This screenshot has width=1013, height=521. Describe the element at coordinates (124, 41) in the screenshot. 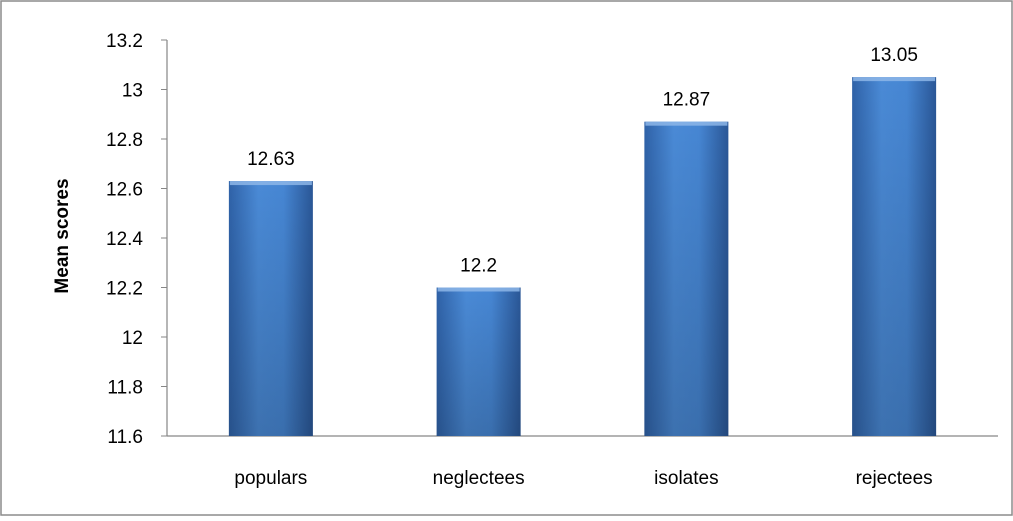

I see `y-tick-label: 13.2` at that location.